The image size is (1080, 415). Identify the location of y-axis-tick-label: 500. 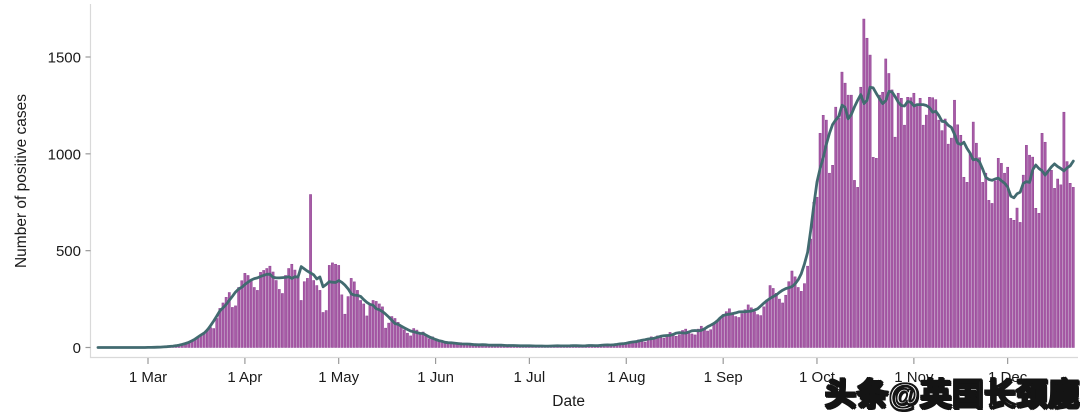
(68, 251).